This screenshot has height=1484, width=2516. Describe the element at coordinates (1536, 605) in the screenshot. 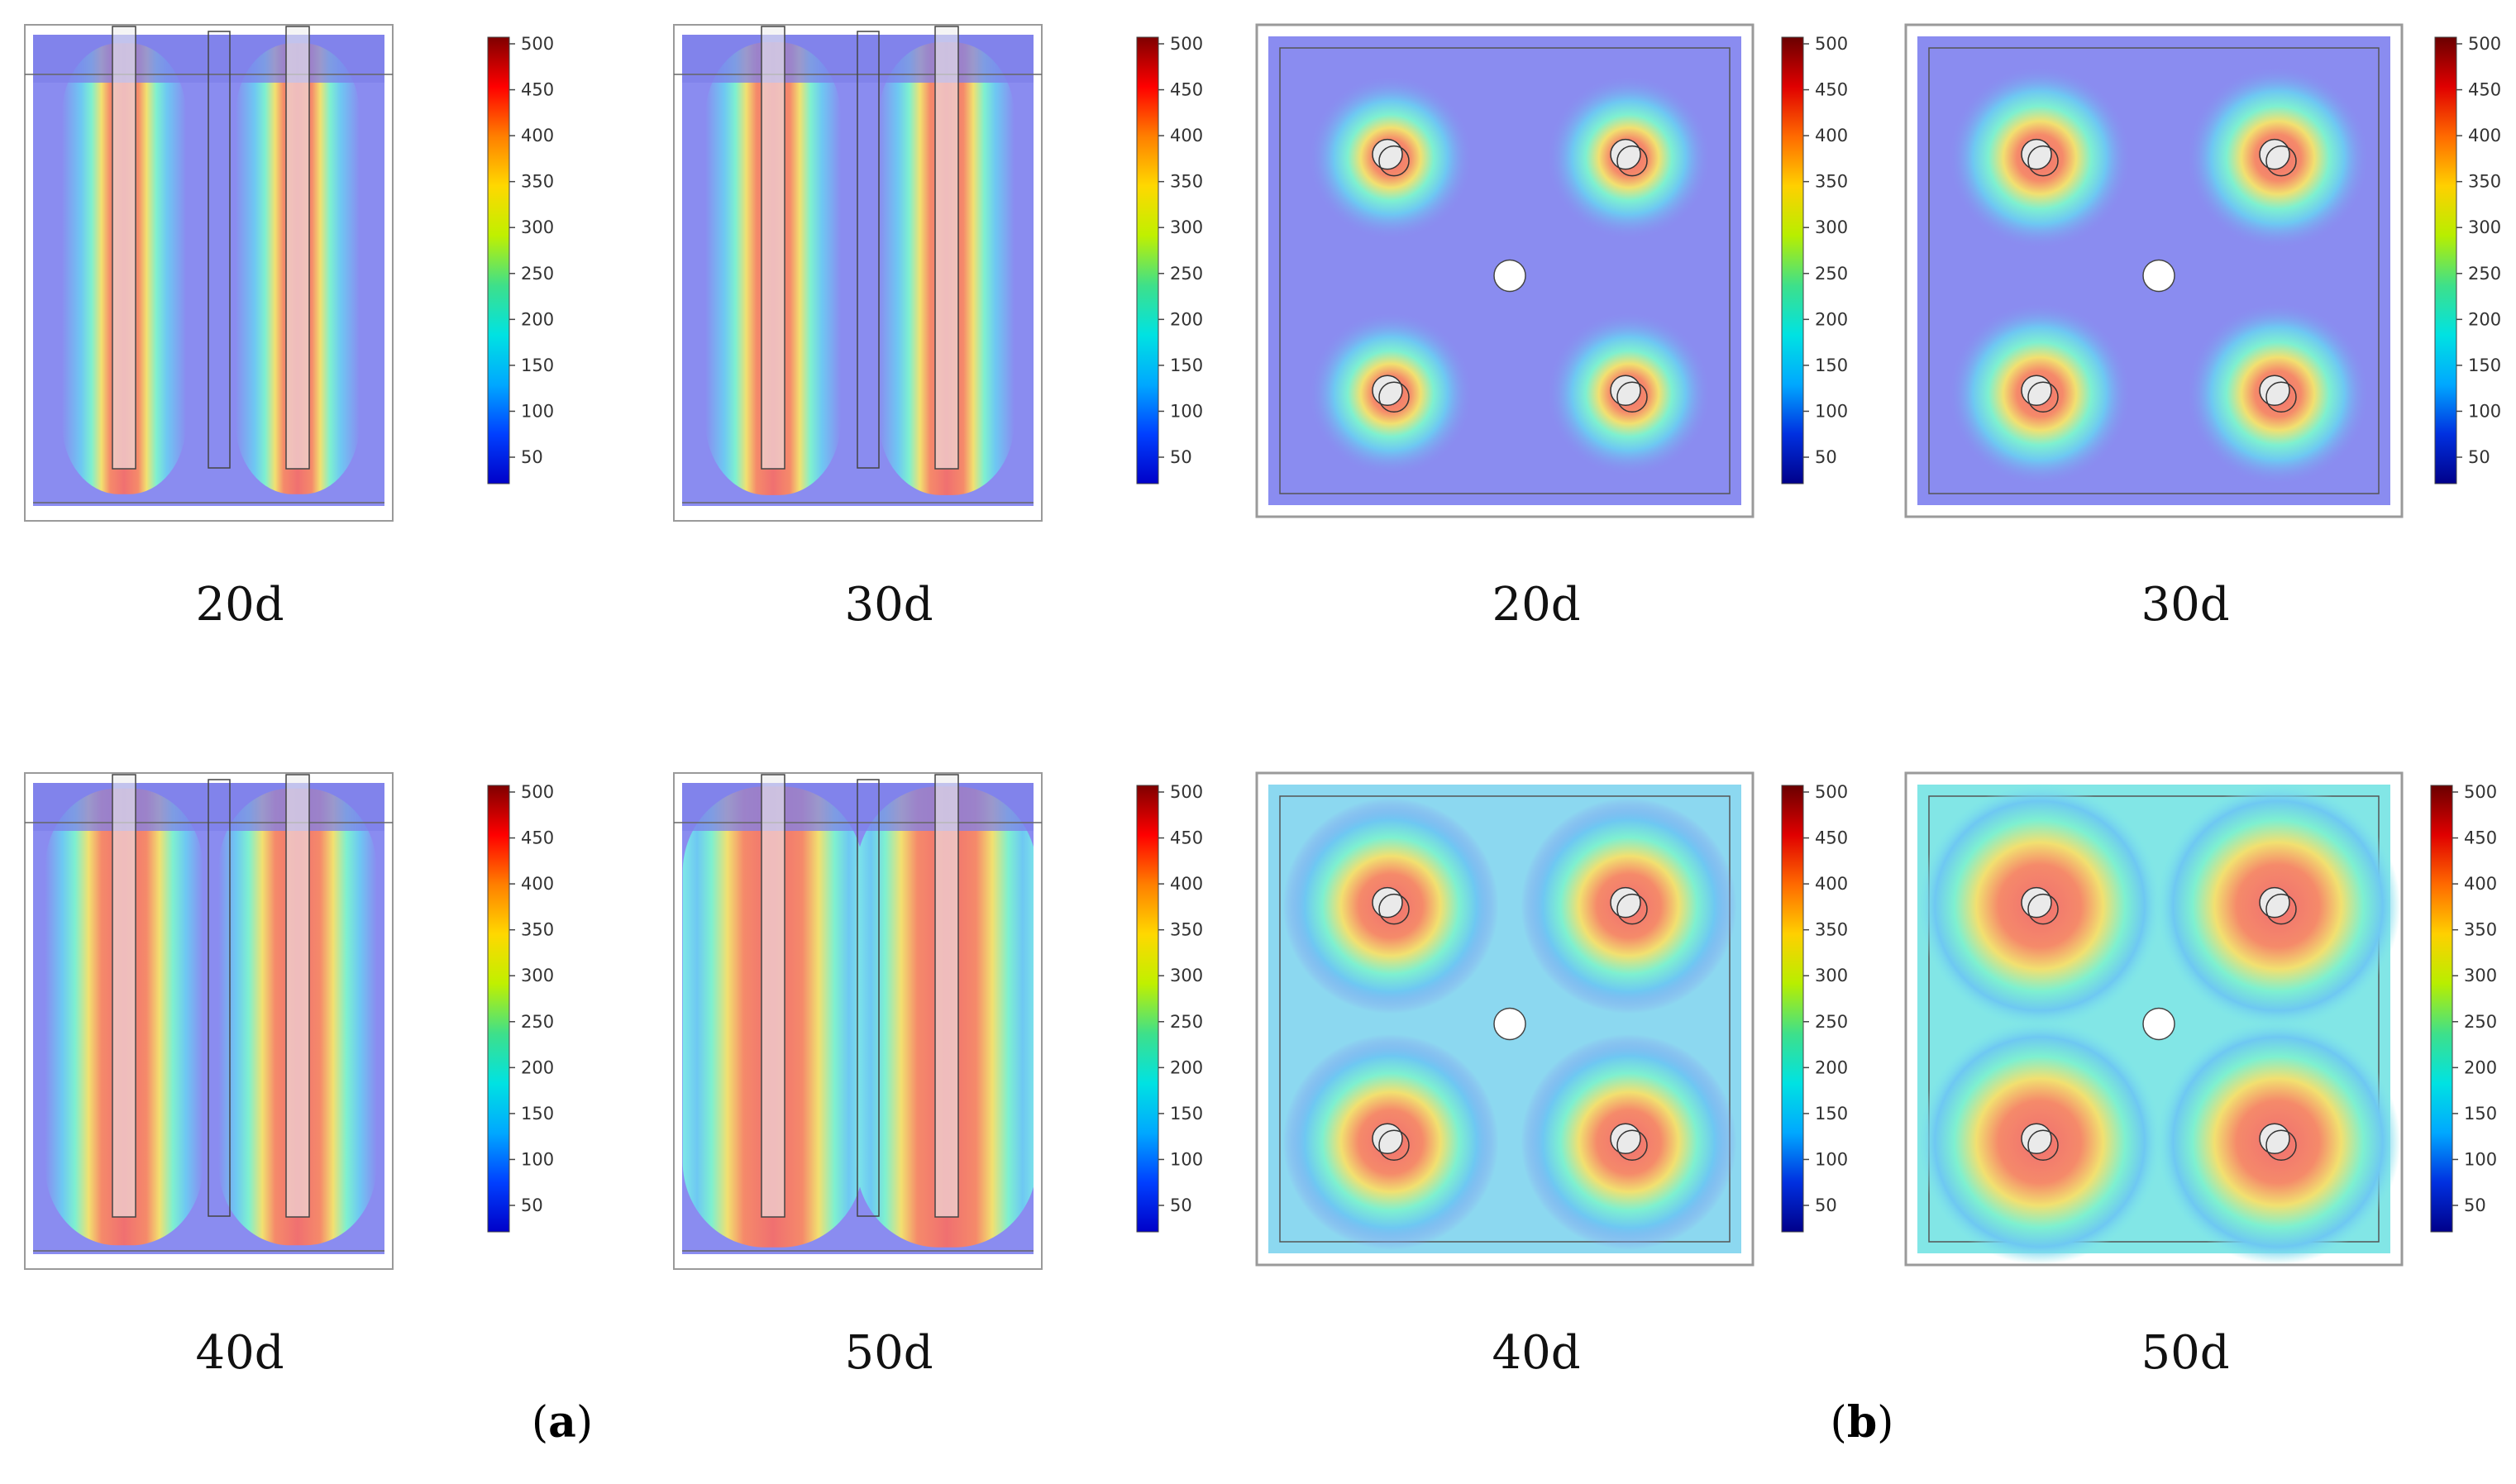

I see `time-label: 20d` at that location.